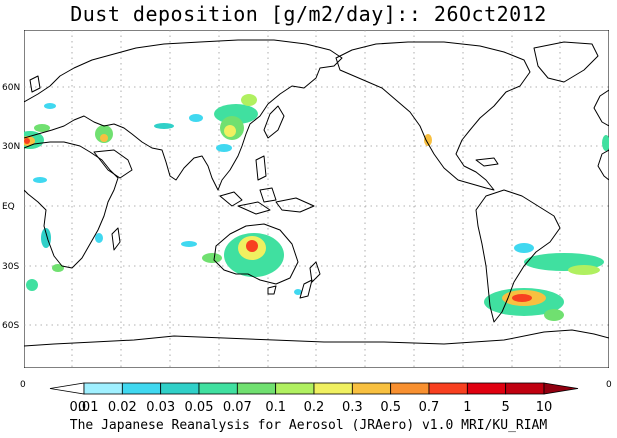 This screenshot has height=438, width=617. I want to click on lat-label-30n: 30N, so click(11, 147).